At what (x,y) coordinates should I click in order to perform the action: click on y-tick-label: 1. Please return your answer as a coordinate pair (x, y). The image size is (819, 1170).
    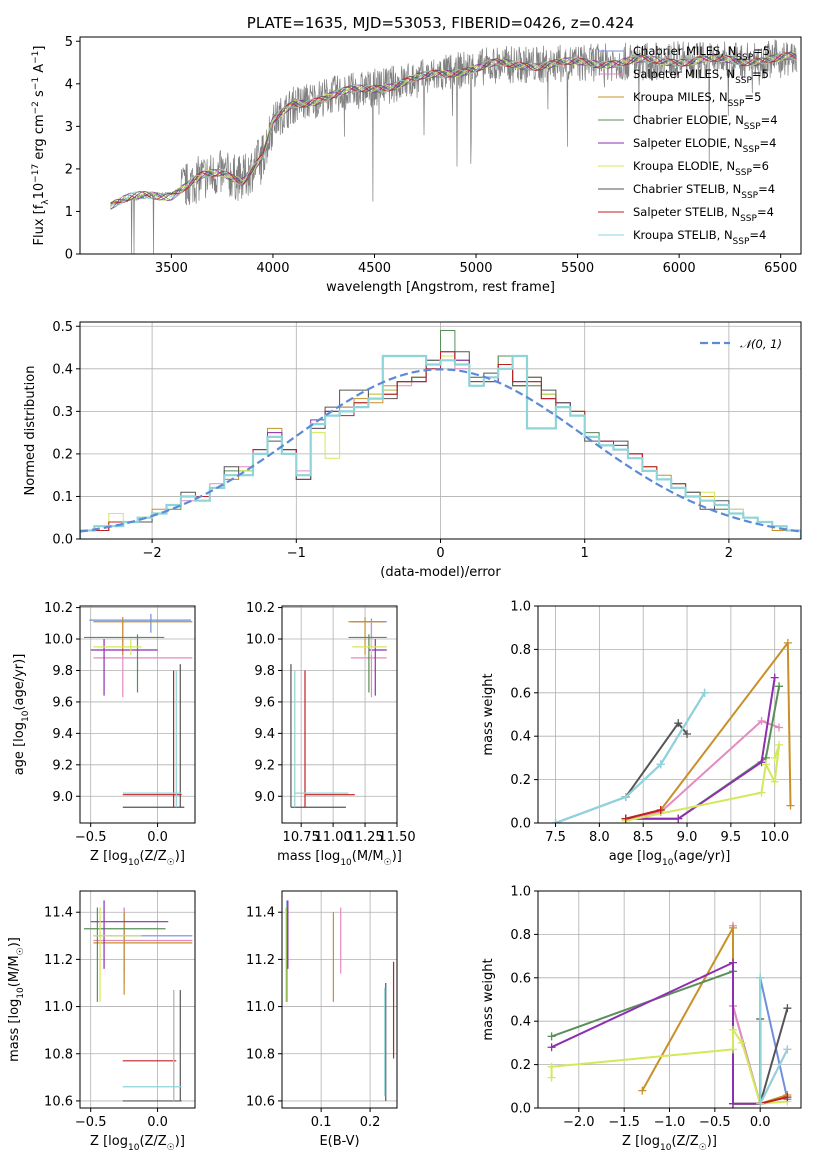
    Looking at the image, I should click on (69, 212).